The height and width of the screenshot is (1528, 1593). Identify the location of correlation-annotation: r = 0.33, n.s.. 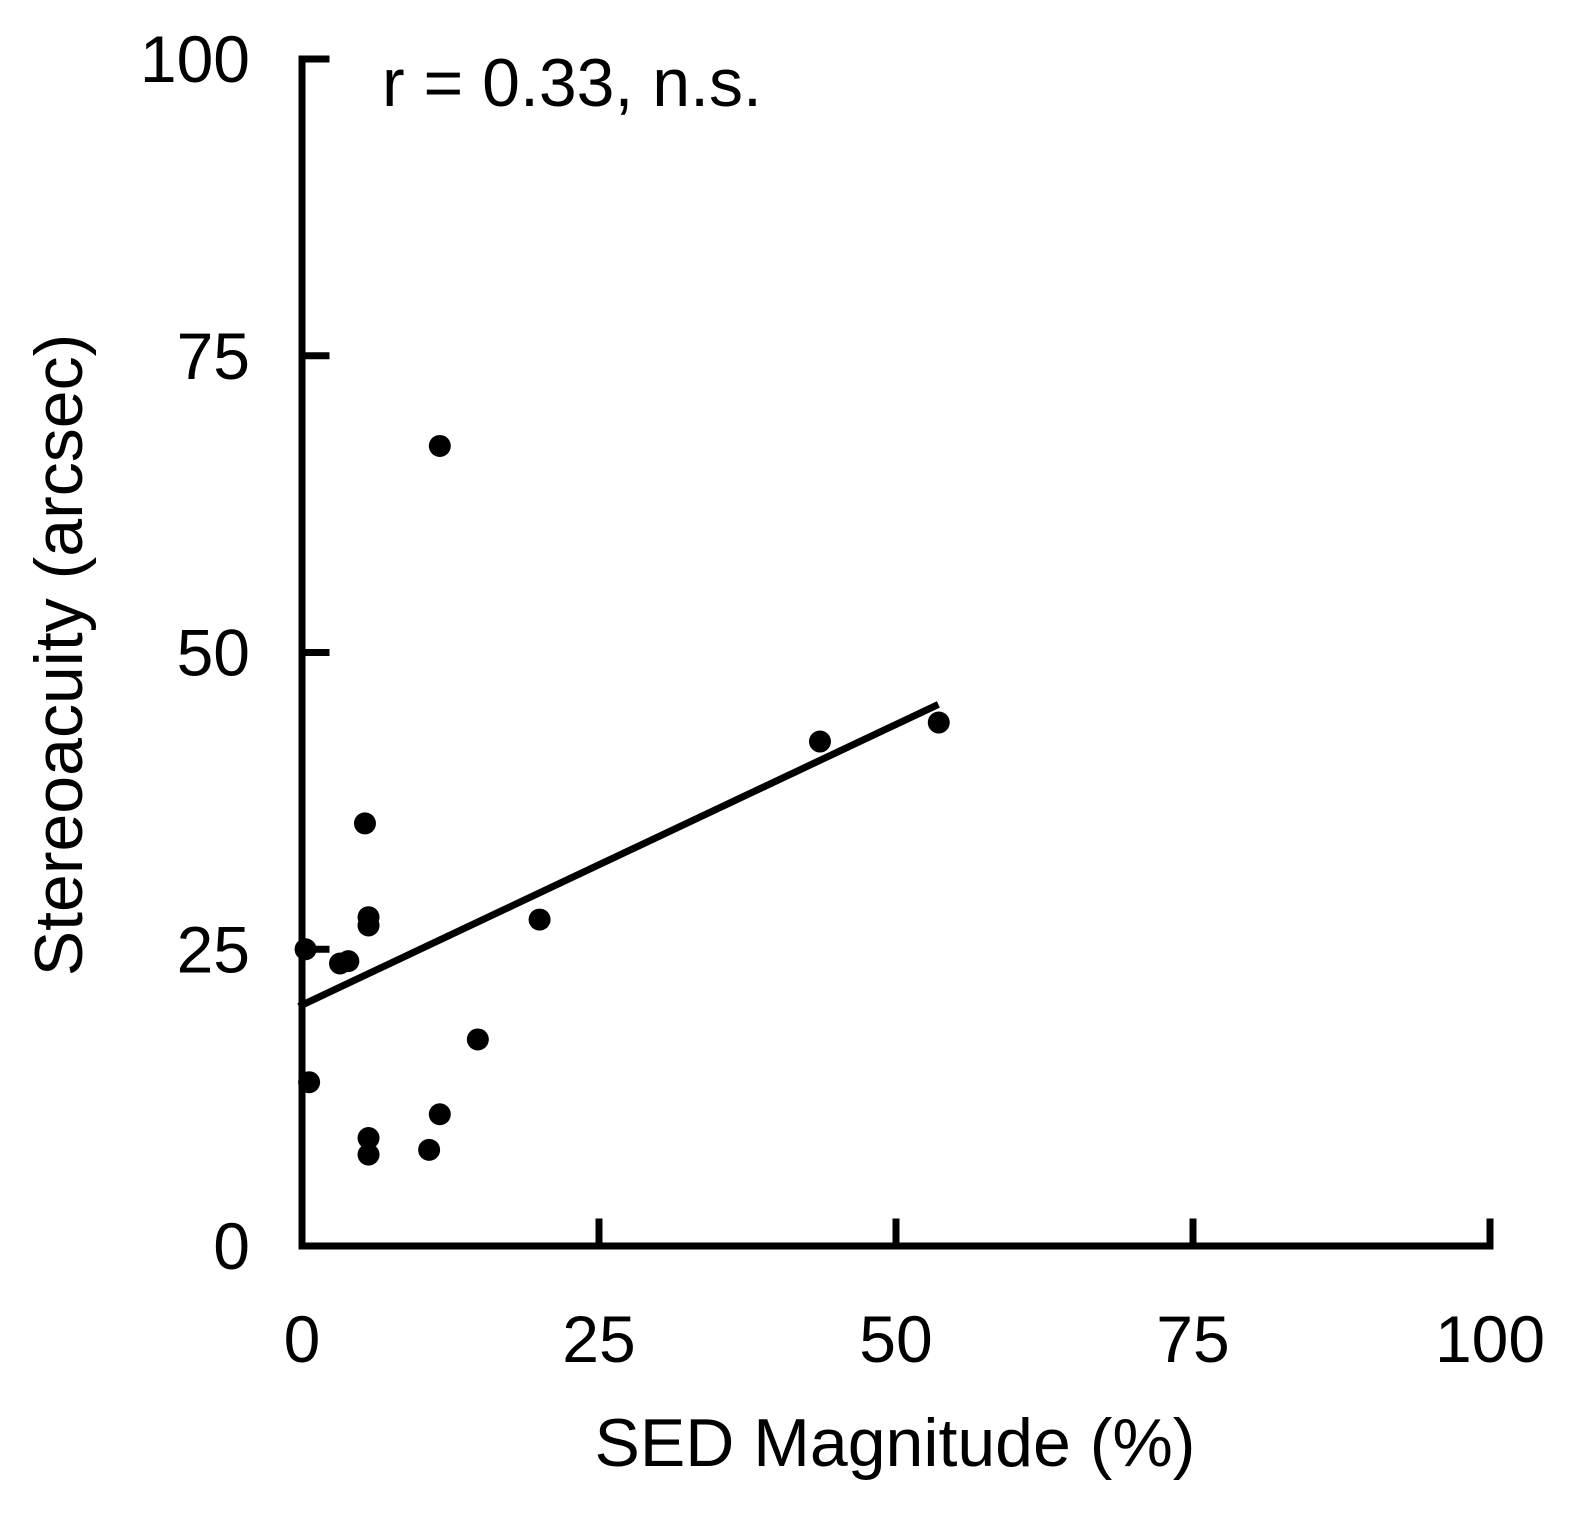
(572, 83).